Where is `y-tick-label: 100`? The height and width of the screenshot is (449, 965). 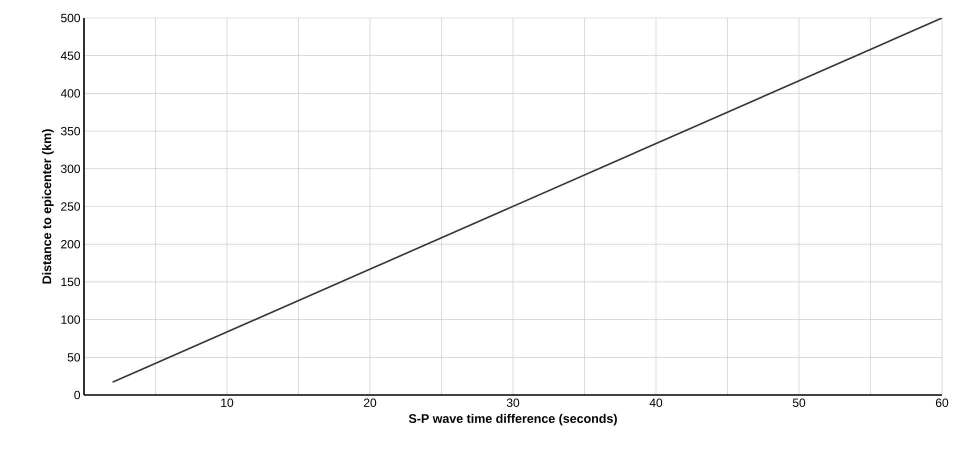 y-tick-label: 100 is located at coordinates (70, 319).